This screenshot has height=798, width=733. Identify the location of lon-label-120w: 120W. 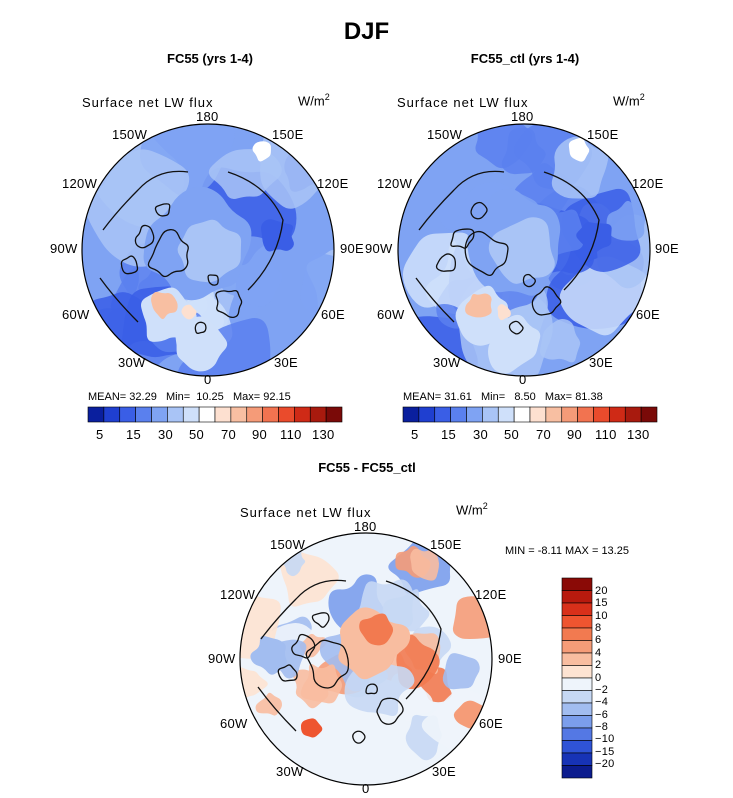
(238, 594).